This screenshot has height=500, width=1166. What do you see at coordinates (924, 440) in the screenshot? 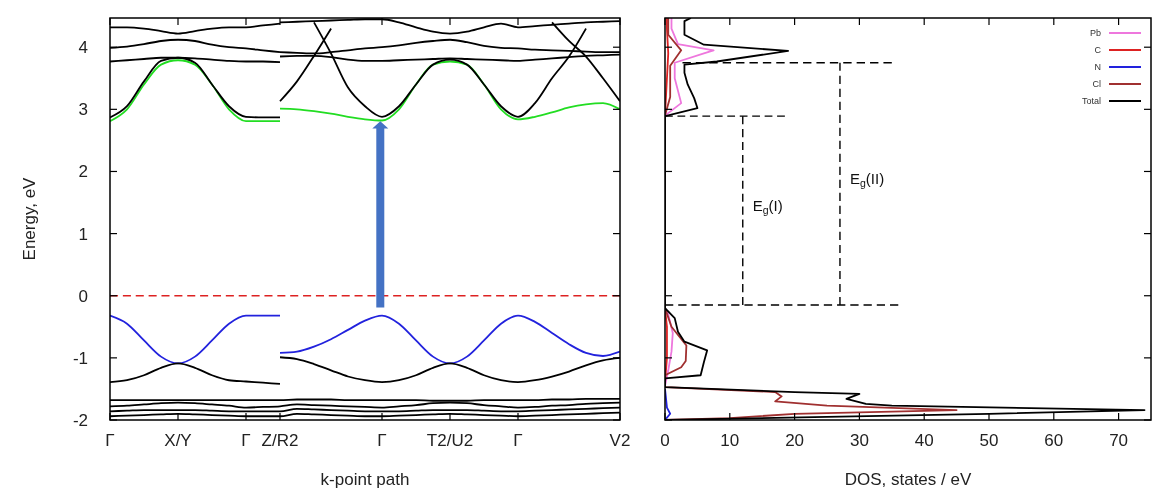
I see `x-tick-label: 40` at bounding box center [924, 440].